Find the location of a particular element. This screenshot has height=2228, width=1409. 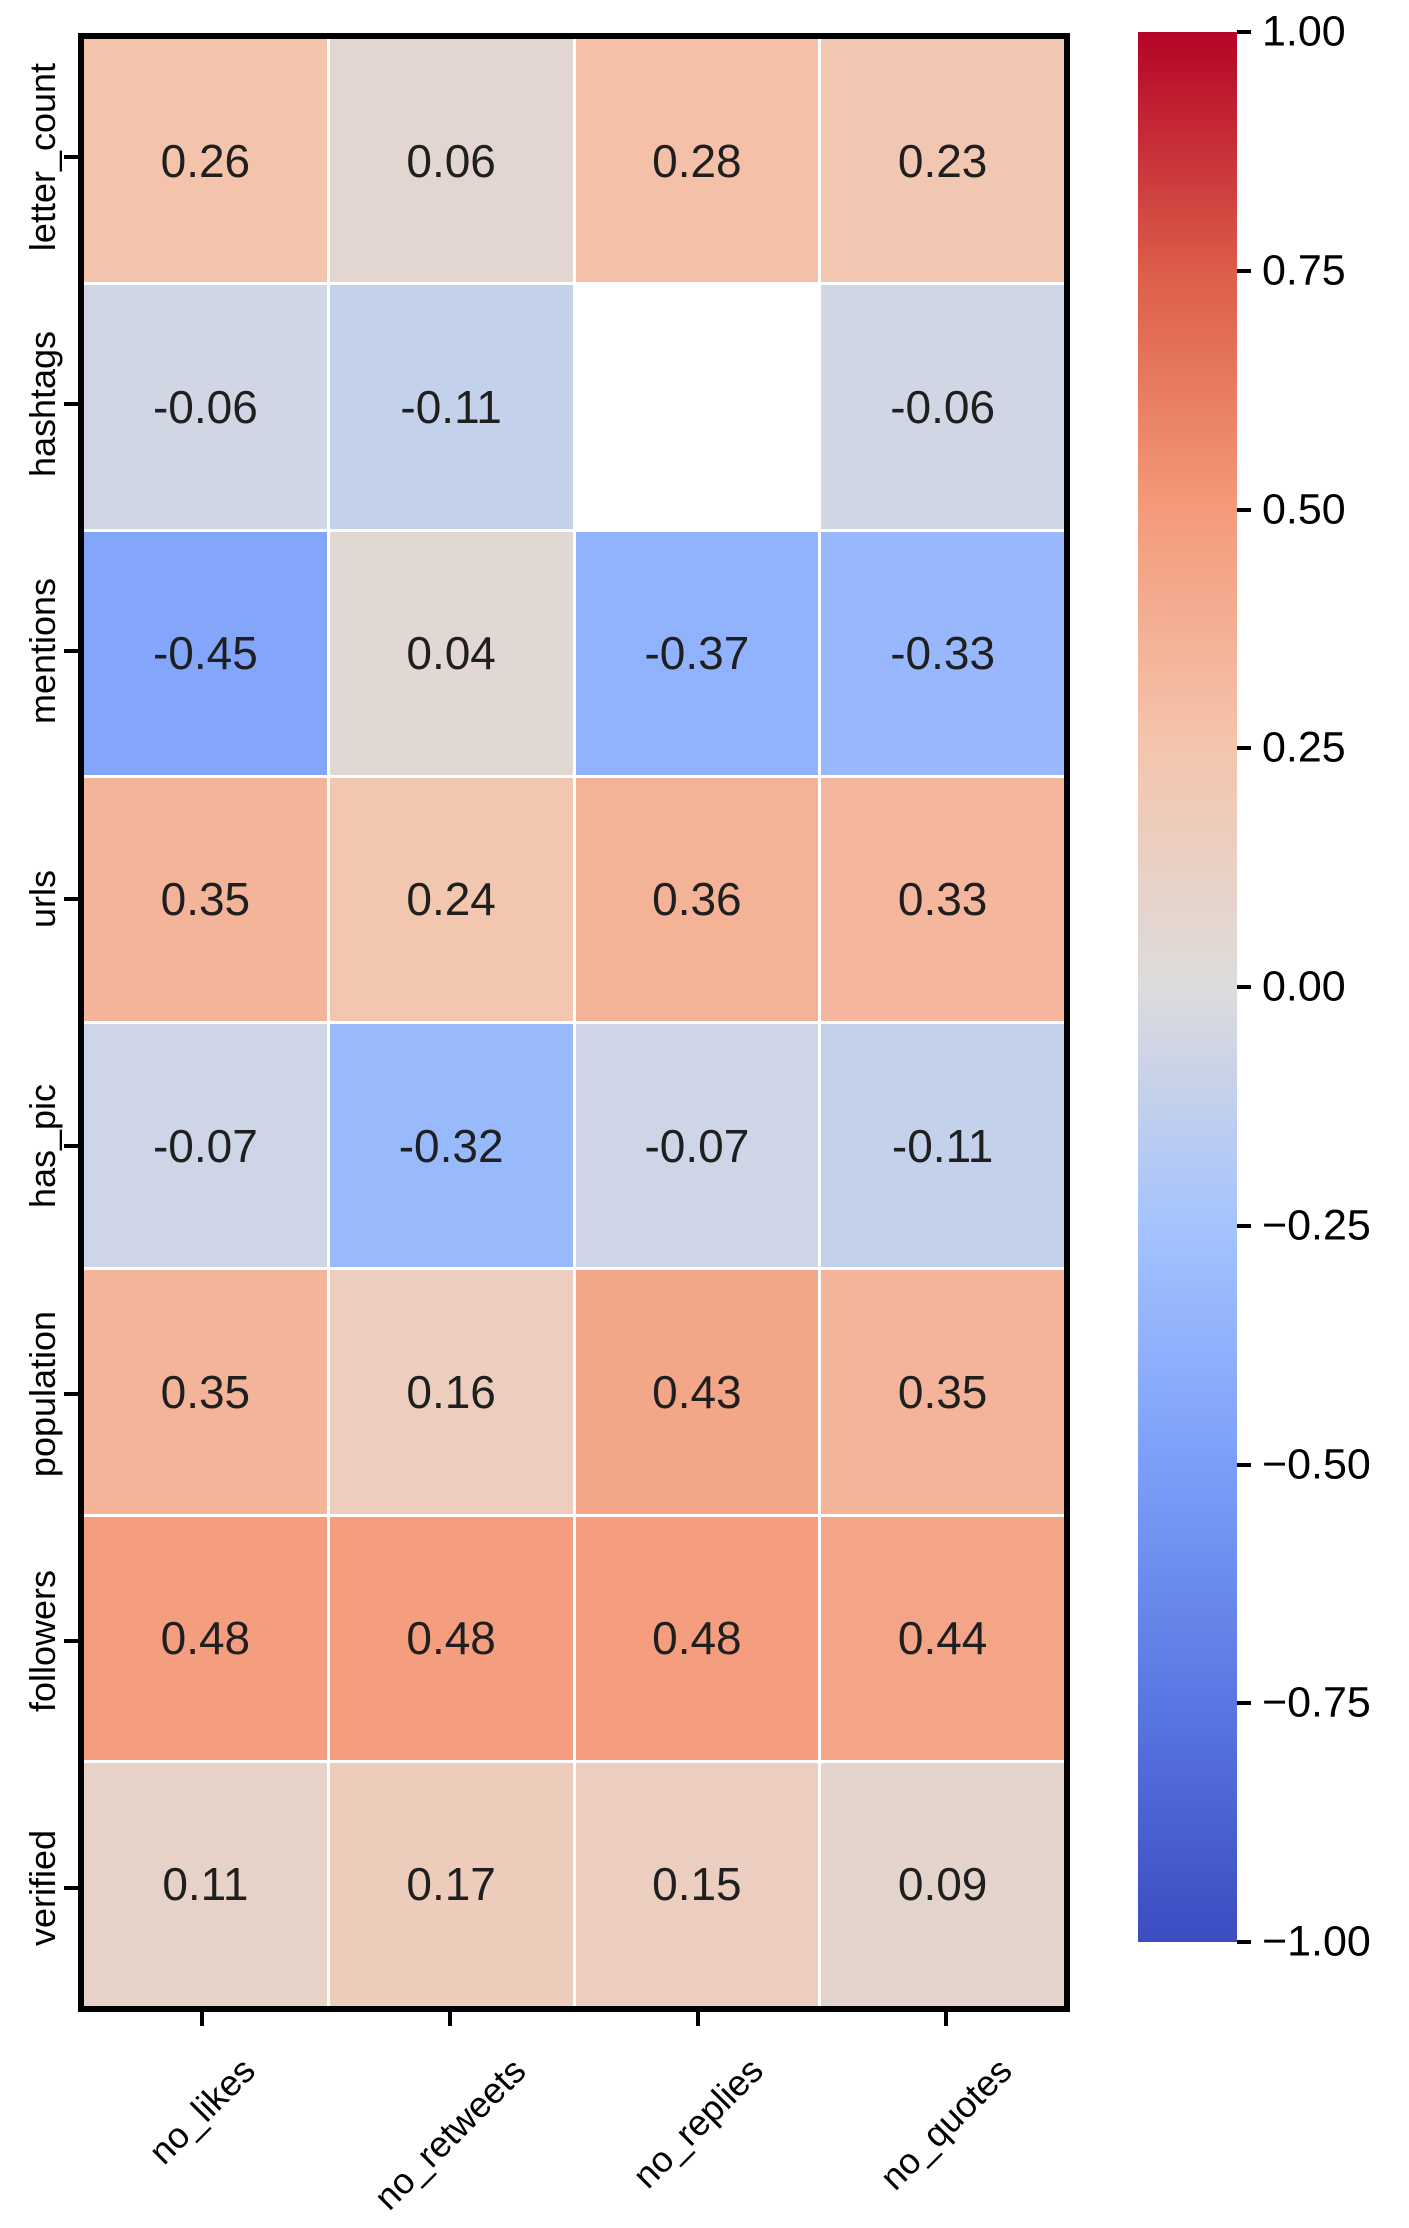

heatmap-cell is located at coordinates (697, 407).